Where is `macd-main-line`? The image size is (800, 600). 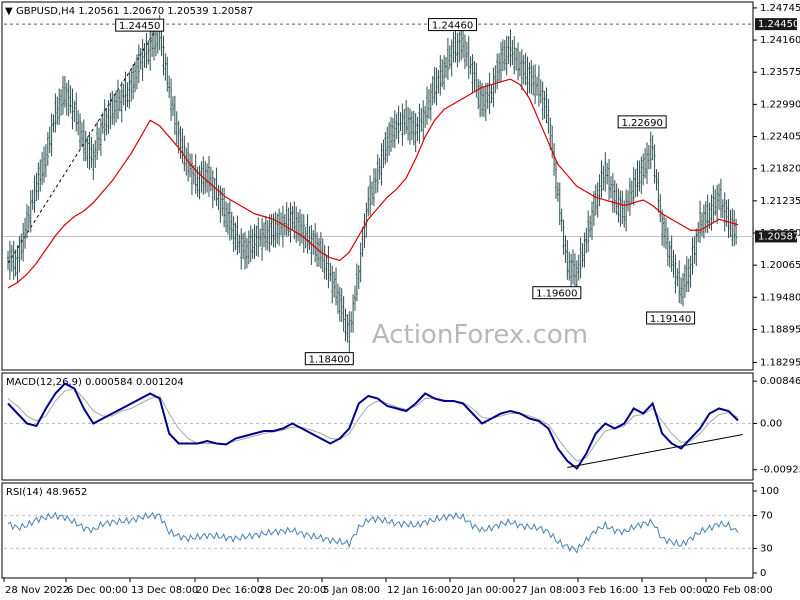
macd-main-line is located at coordinates (373, 426).